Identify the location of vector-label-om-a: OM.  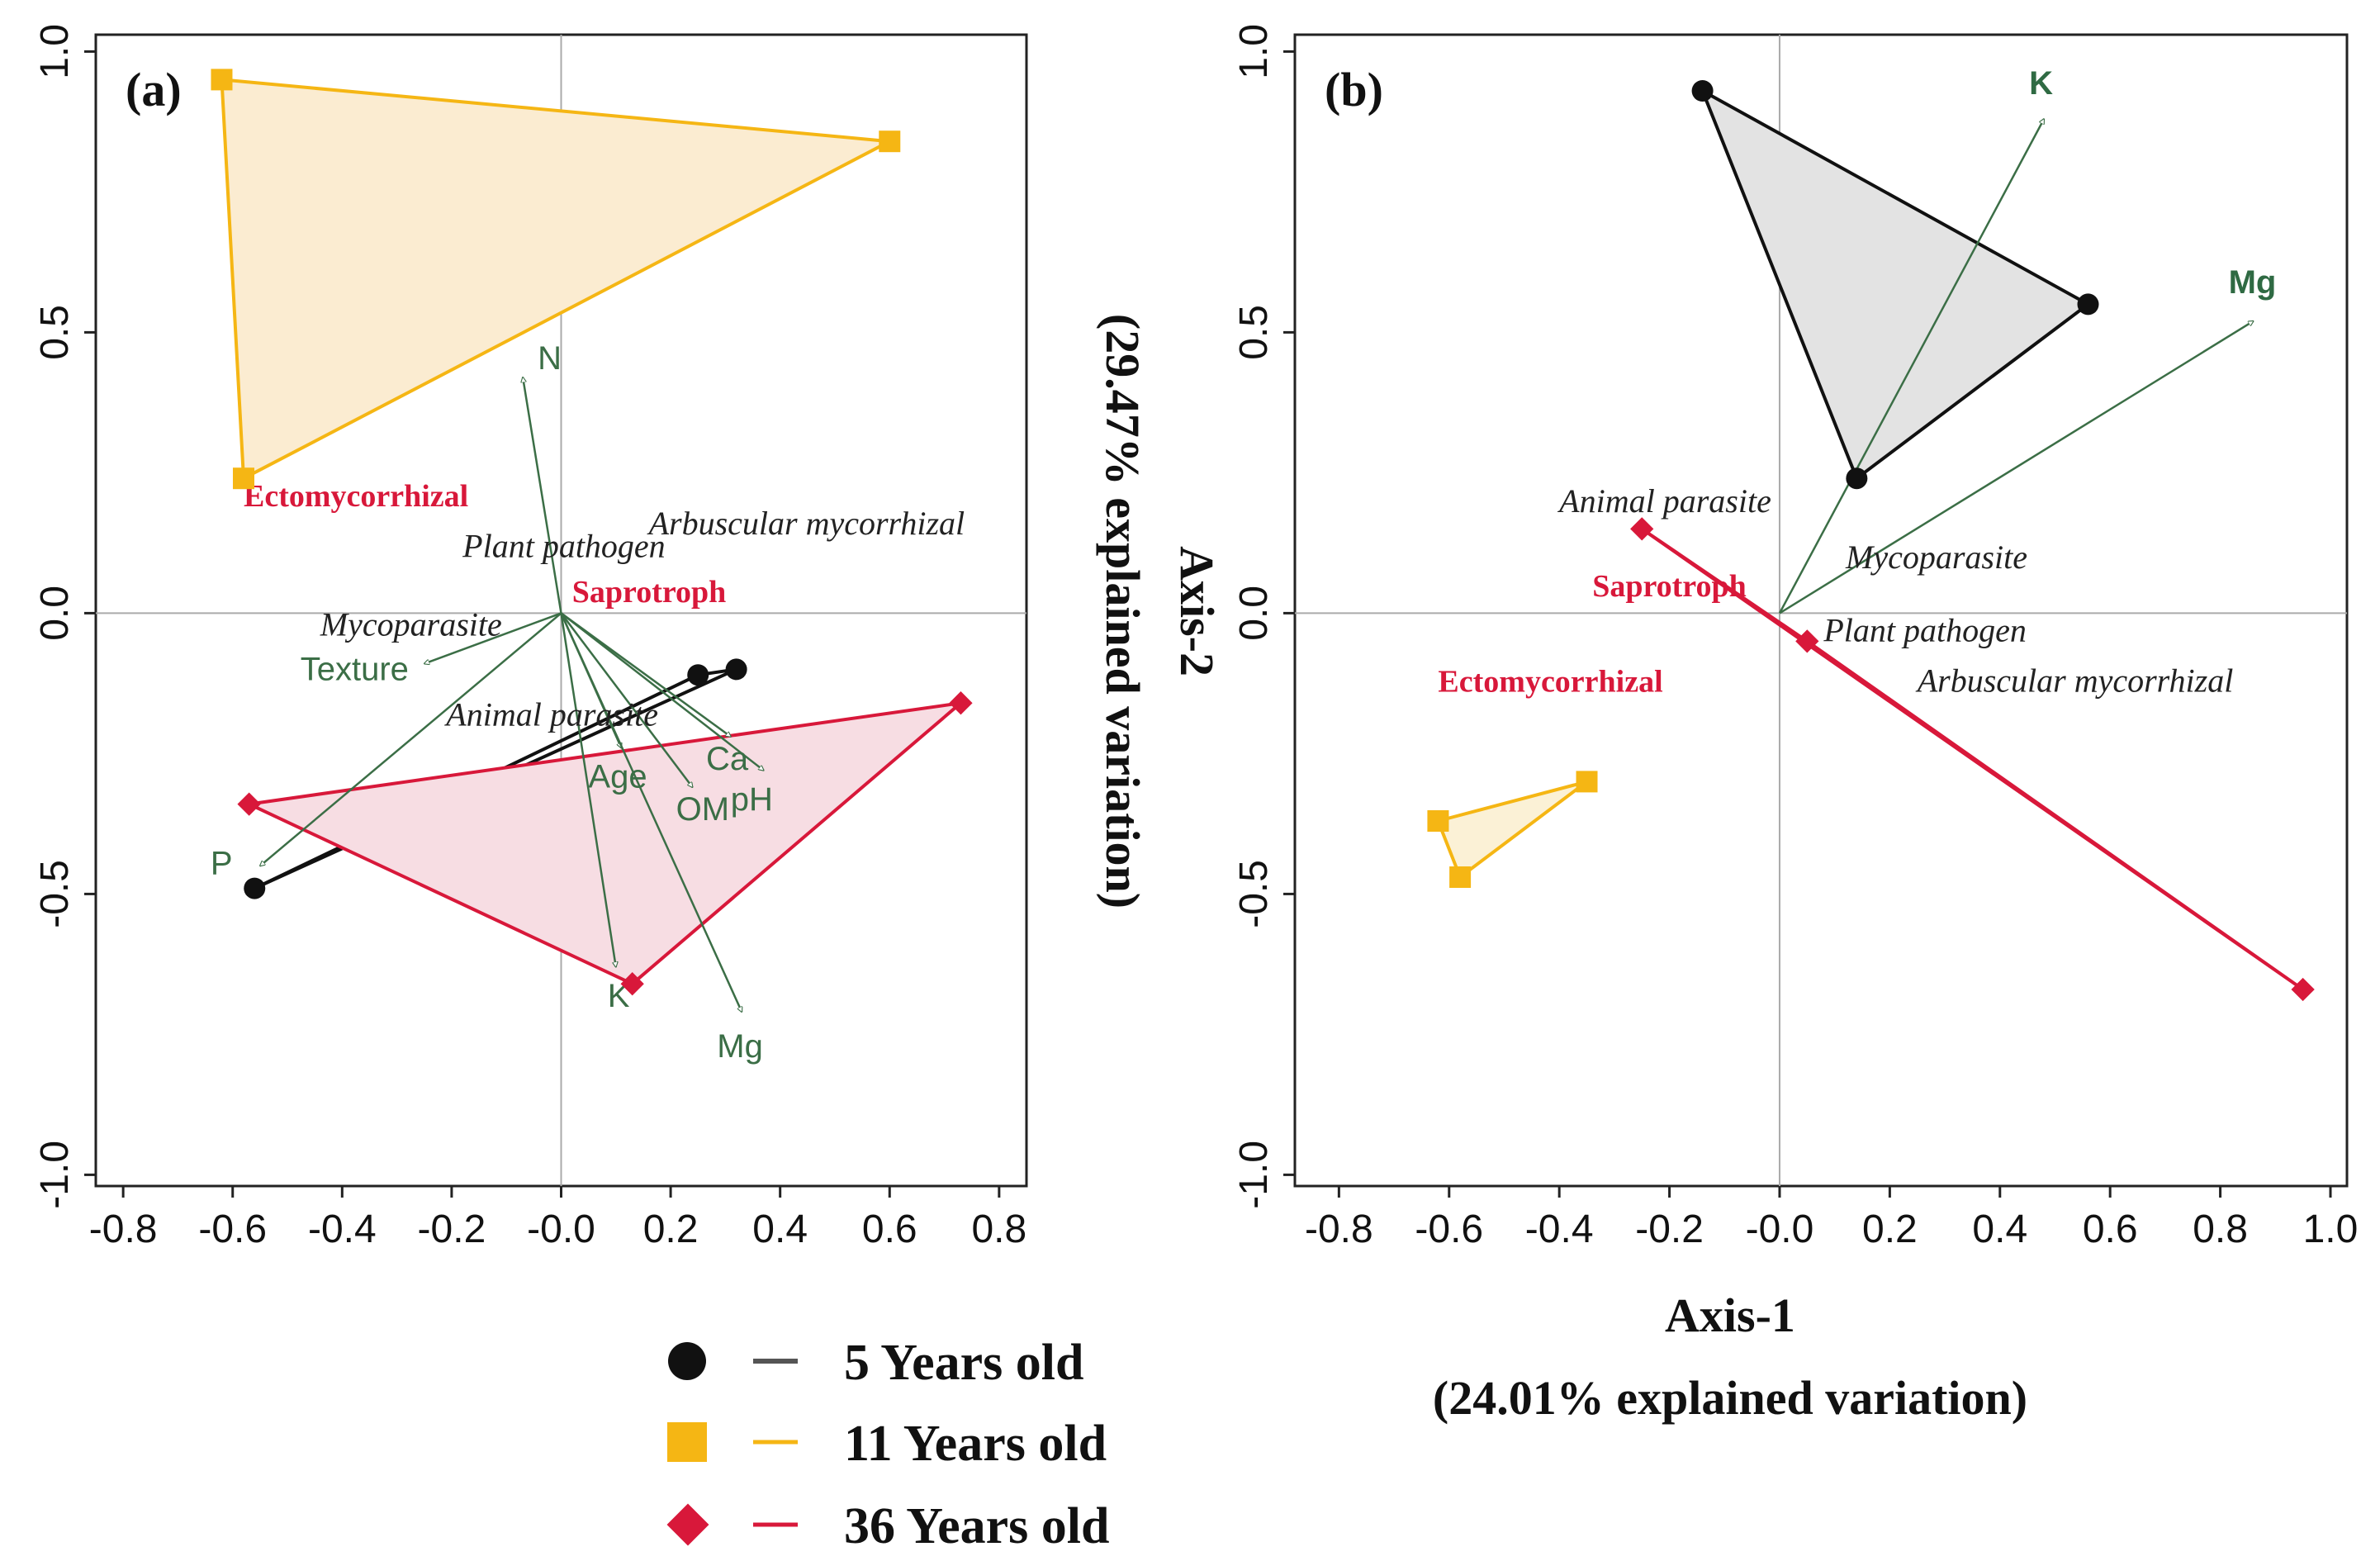
(702, 809).